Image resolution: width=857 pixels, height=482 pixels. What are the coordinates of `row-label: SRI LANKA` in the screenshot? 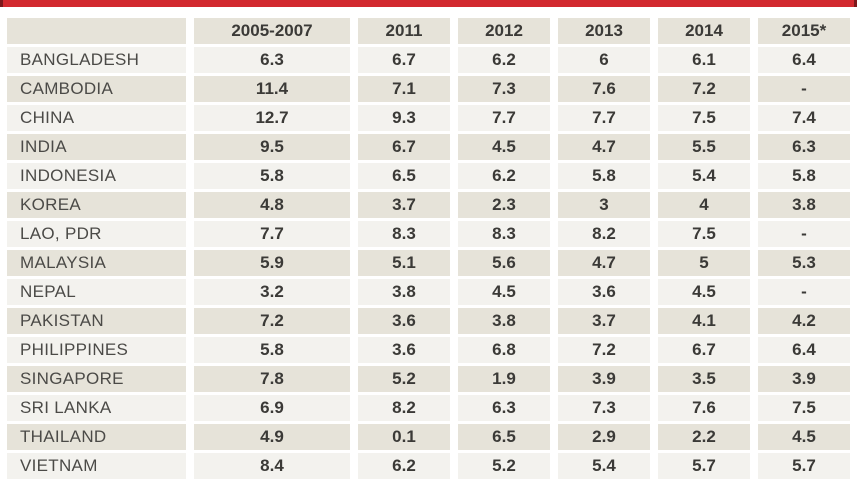 It's located at (96, 408).